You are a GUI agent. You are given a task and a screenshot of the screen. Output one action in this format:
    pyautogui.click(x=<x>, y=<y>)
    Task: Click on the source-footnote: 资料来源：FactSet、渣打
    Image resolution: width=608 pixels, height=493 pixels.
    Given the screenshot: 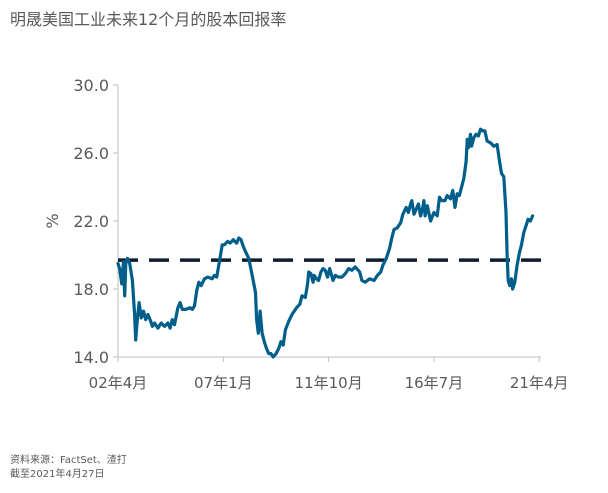 What is the action you would take?
    pyautogui.click(x=68, y=458)
    